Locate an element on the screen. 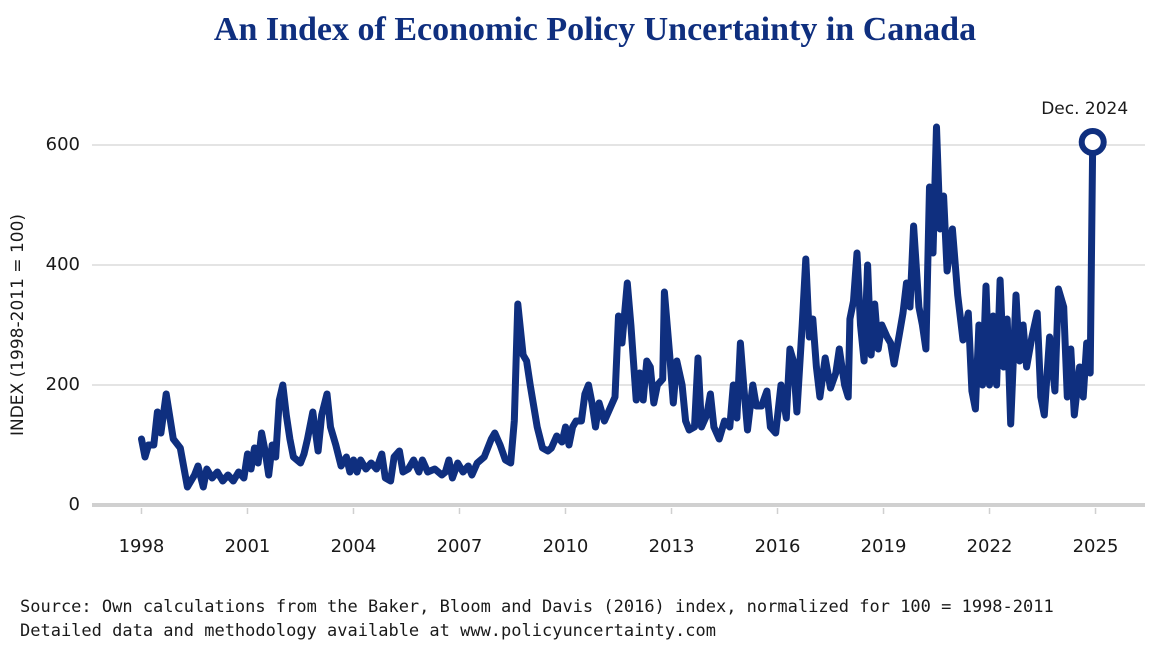 This screenshot has width=1170, height=661. x-tick-label: 2016 is located at coordinates (778, 546).